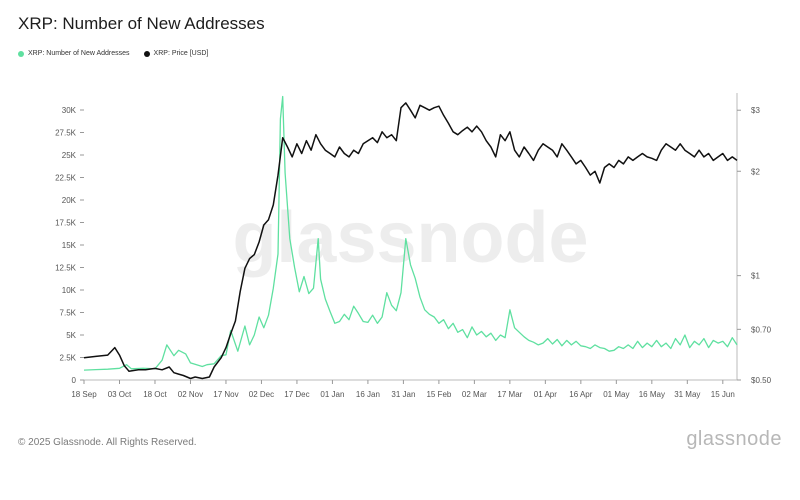 Image resolution: width=800 pixels, height=500 pixels. What do you see at coordinates (509, 394) in the screenshot?
I see `x-tick-label: 17 Mar` at bounding box center [509, 394].